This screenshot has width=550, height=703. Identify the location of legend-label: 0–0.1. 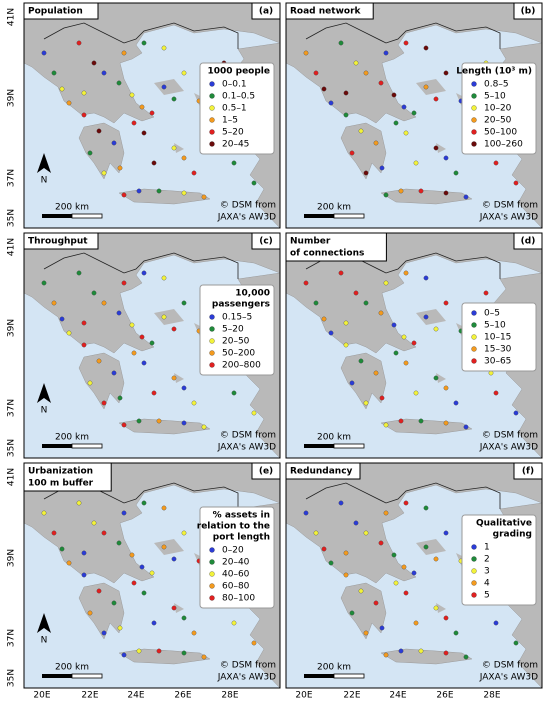
(234, 85).